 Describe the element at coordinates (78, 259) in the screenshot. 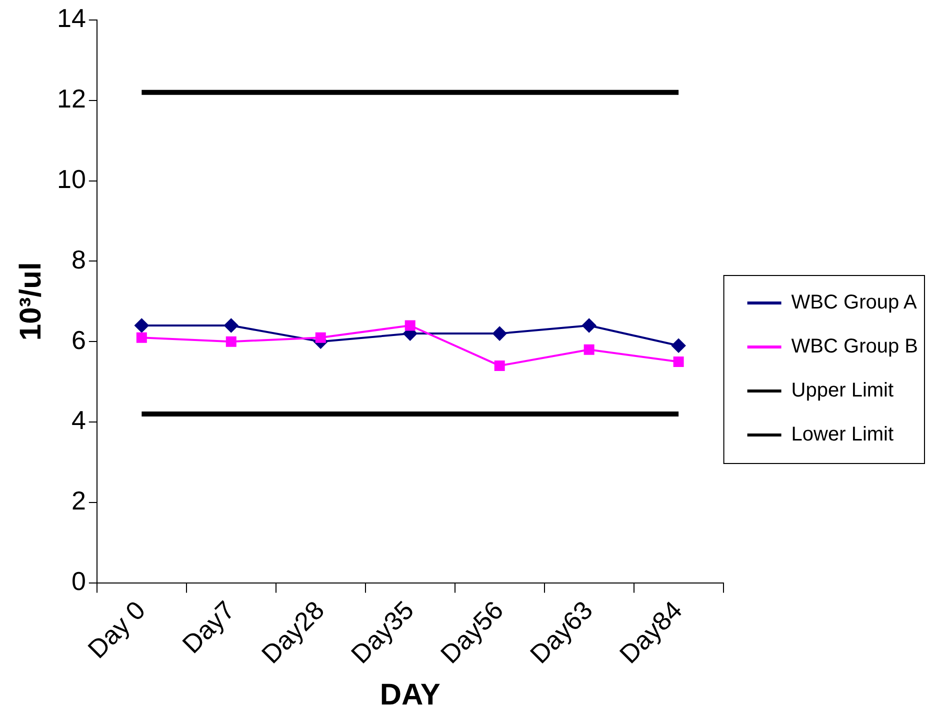

I see `y-tick-label: 8` at that location.